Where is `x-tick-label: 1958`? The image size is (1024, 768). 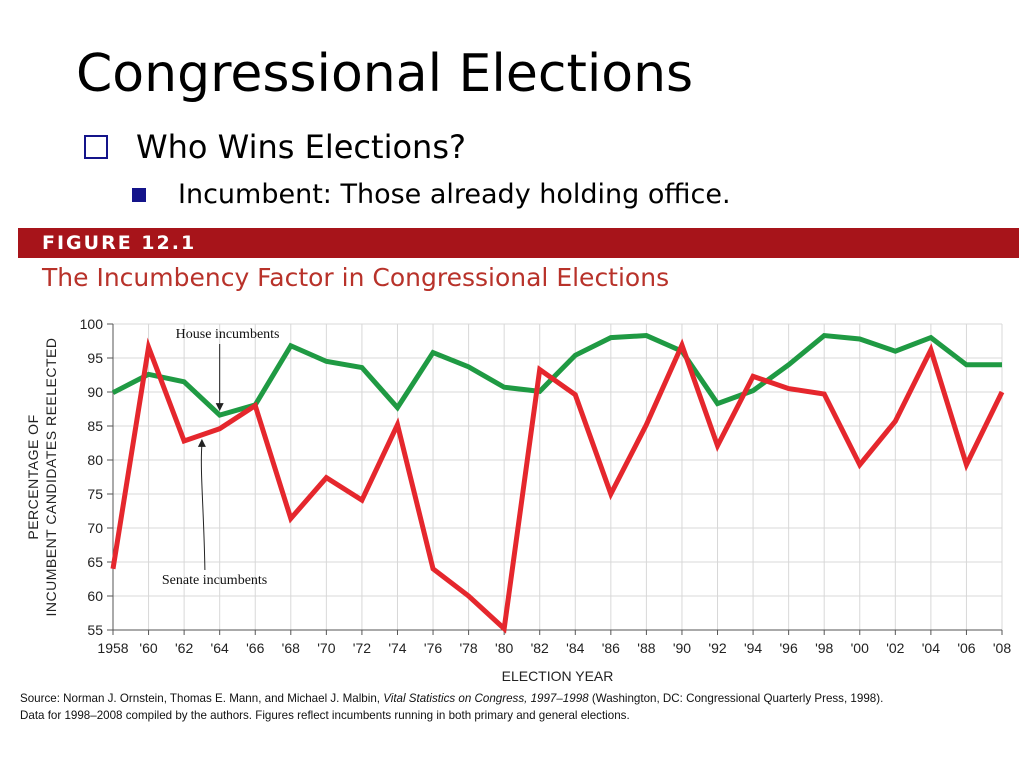 x-tick-label: 1958 is located at coordinates (112, 648).